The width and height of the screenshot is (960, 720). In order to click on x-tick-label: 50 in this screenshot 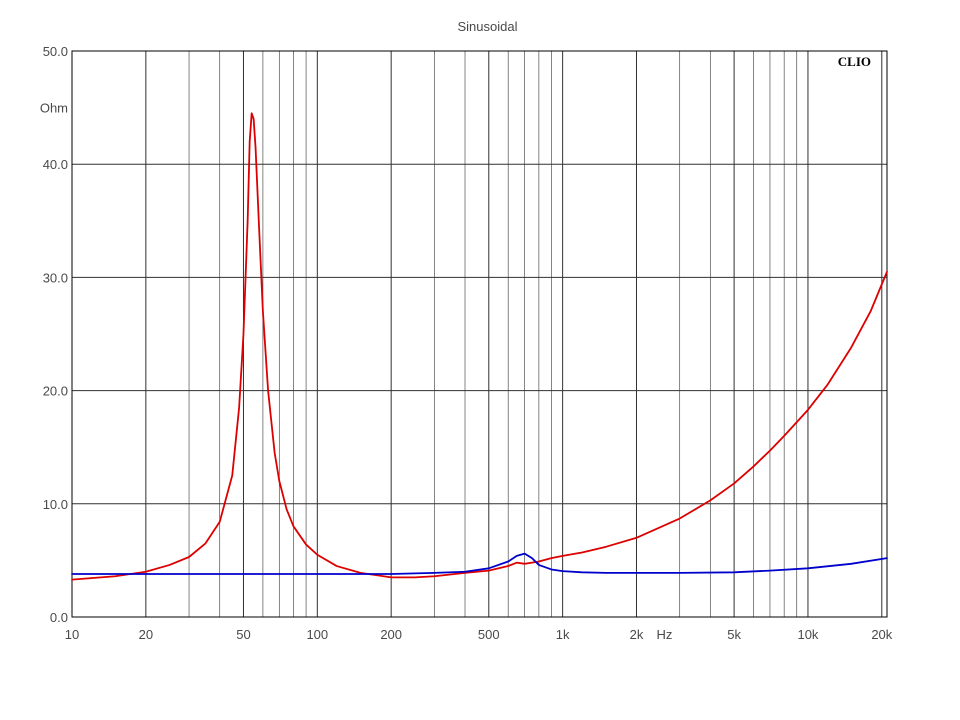, I will do `click(243, 634)`.